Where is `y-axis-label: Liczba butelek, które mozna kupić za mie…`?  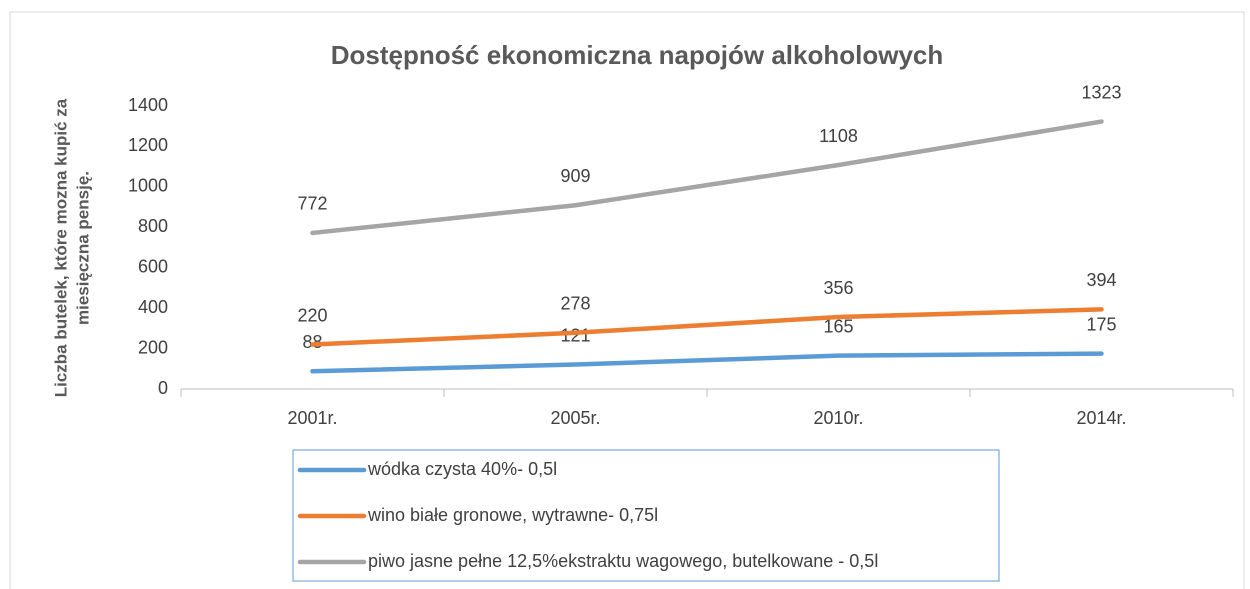
y-axis-label: Liczba butelek, które mozna kupić za mie… is located at coordinates (71, 247).